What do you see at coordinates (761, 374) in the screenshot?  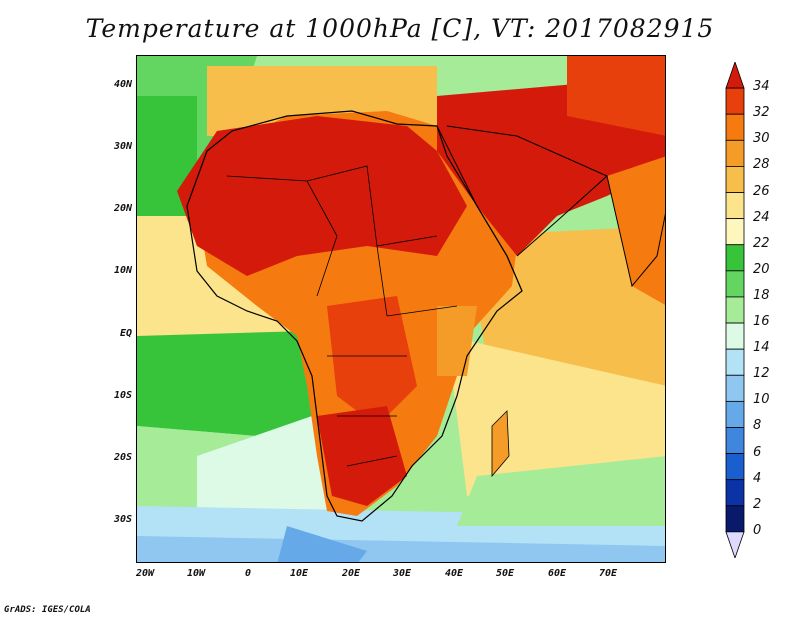 I see `colorbar-label: 12` at bounding box center [761, 374].